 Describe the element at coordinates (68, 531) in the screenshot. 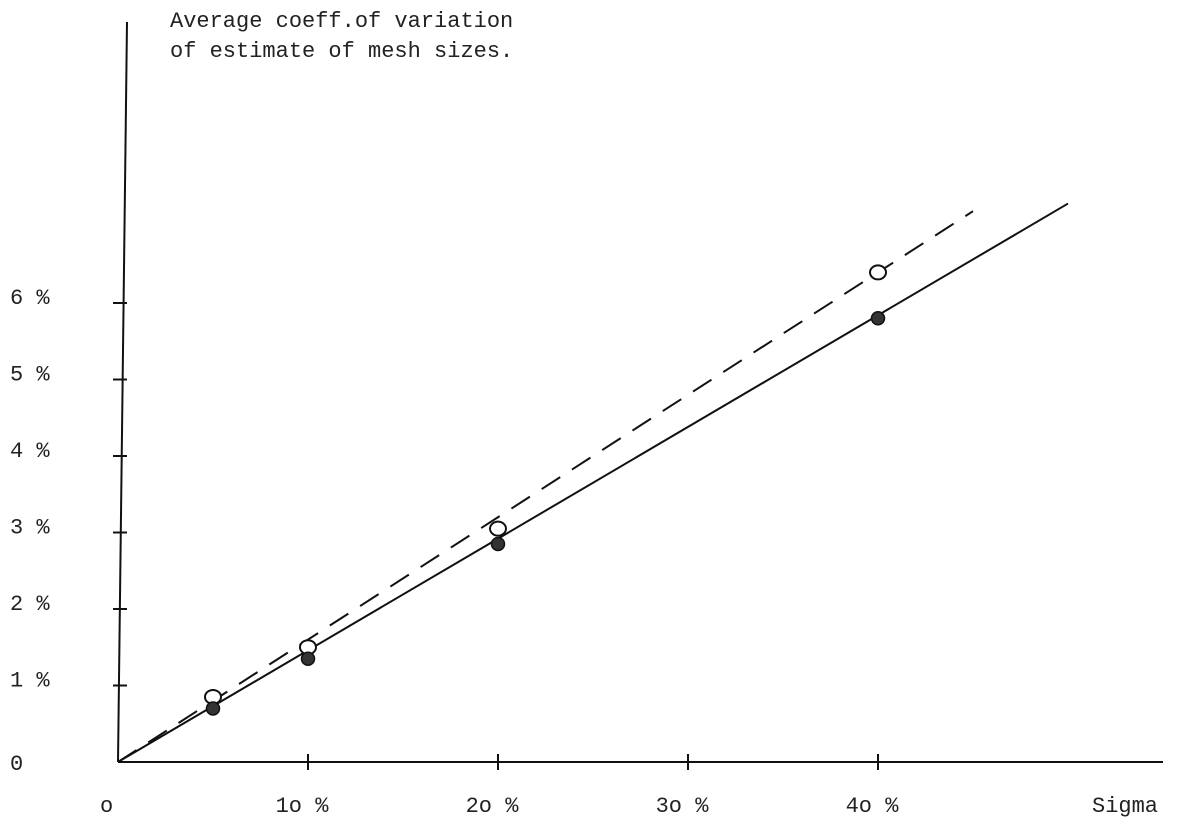

I see `y-ticks: 0 1 % 2 % 3 % 4 % 5 % 6 %` at that location.